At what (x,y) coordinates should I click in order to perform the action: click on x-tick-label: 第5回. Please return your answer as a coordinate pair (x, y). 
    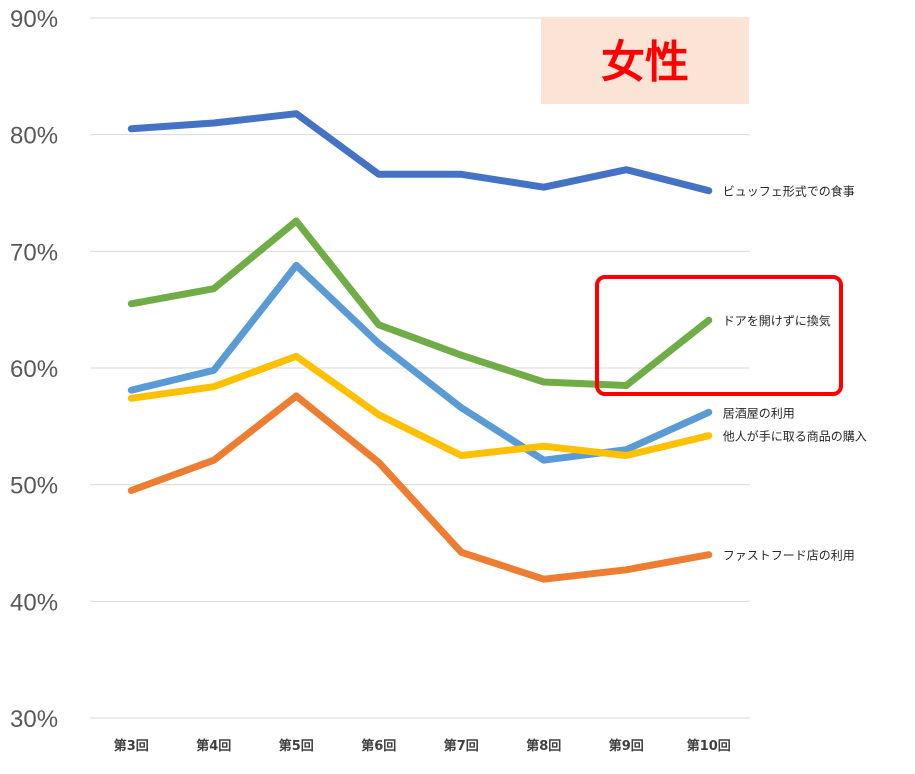
    Looking at the image, I should click on (296, 746).